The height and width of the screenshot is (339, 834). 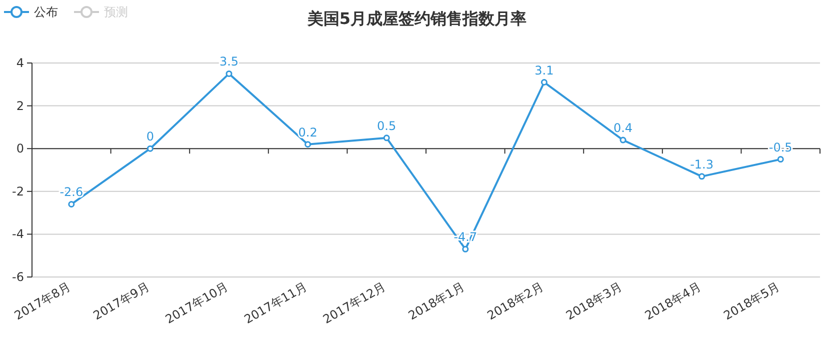 What do you see at coordinates (72, 192) in the screenshot?
I see `data-label: -2.6` at bounding box center [72, 192].